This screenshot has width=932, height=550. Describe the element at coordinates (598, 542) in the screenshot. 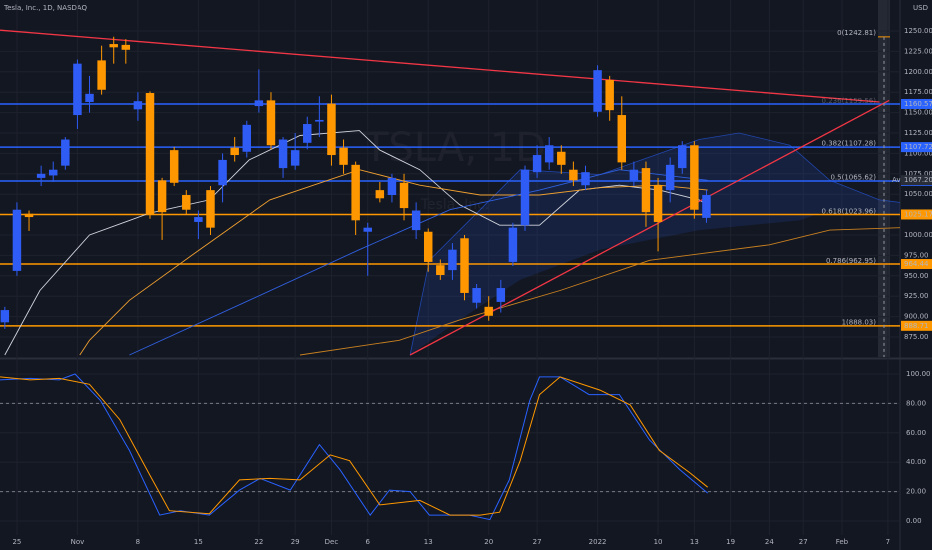

I see `x-tick-label: 2022` at that location.